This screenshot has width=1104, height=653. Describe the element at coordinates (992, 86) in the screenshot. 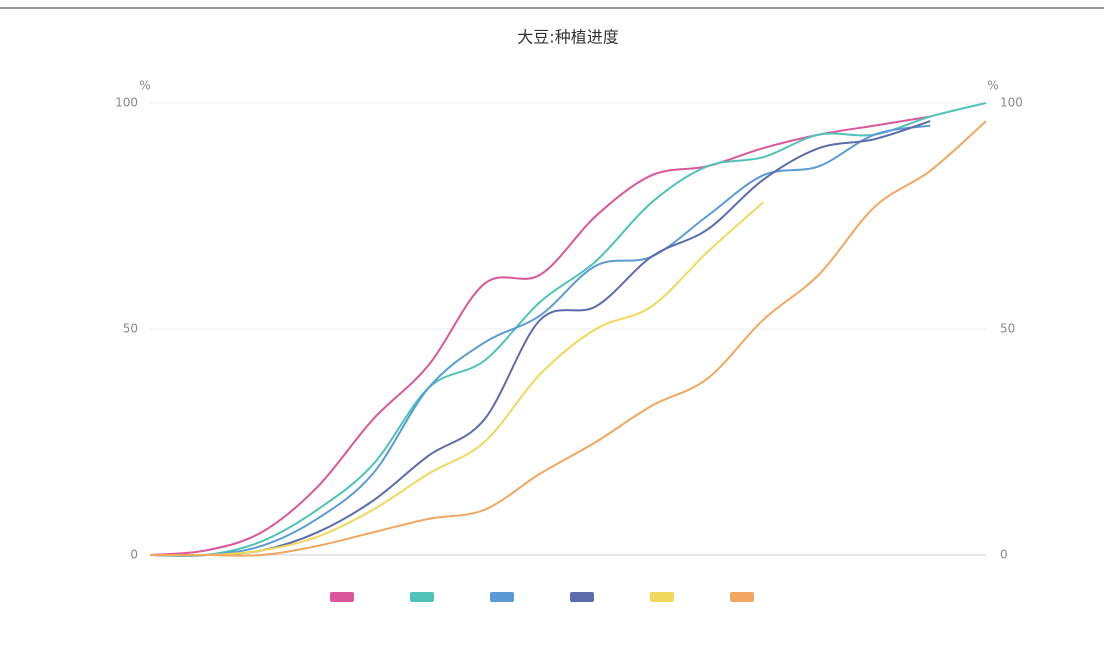

I see `y2-unit: %` at that location.